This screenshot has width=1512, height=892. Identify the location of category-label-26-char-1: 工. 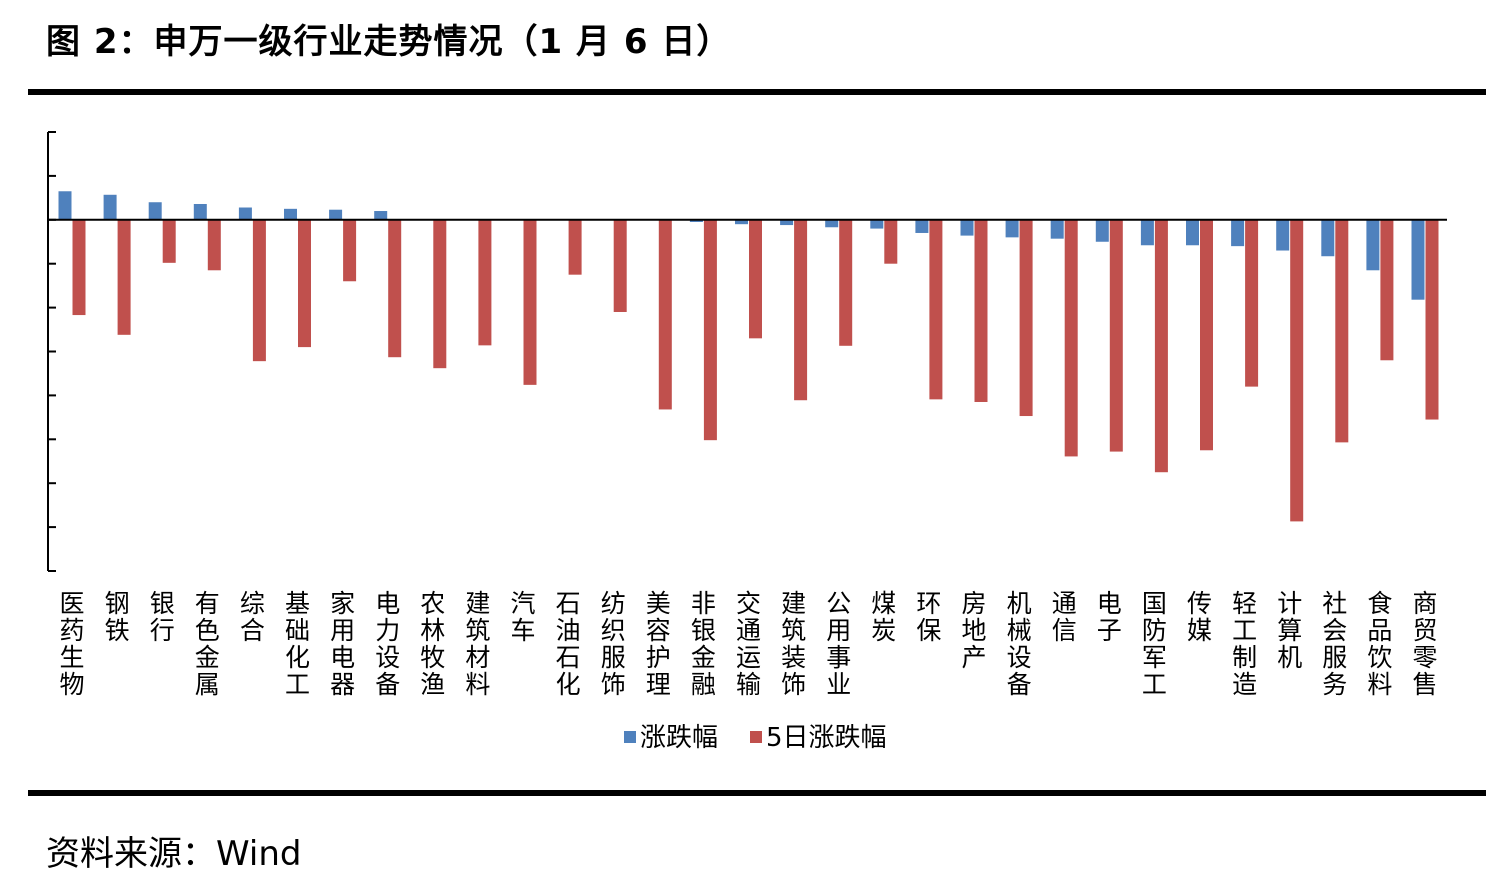
(1244, 630).